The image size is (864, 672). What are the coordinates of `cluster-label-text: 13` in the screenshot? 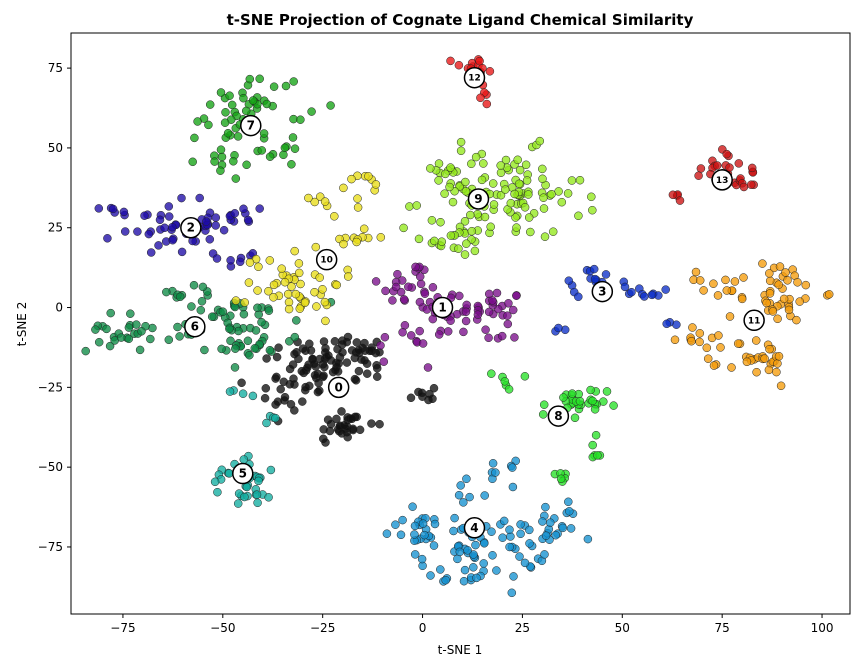 It's located at (722, 181).